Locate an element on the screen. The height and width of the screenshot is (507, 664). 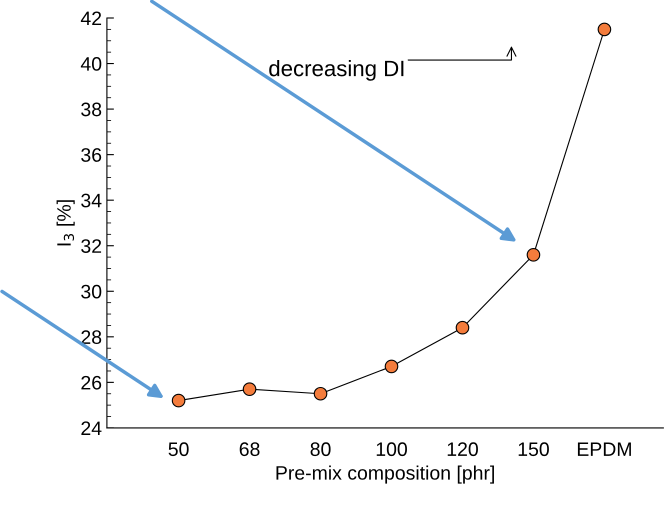
y-tick-label: 38 is located at coordinates (91, 109).